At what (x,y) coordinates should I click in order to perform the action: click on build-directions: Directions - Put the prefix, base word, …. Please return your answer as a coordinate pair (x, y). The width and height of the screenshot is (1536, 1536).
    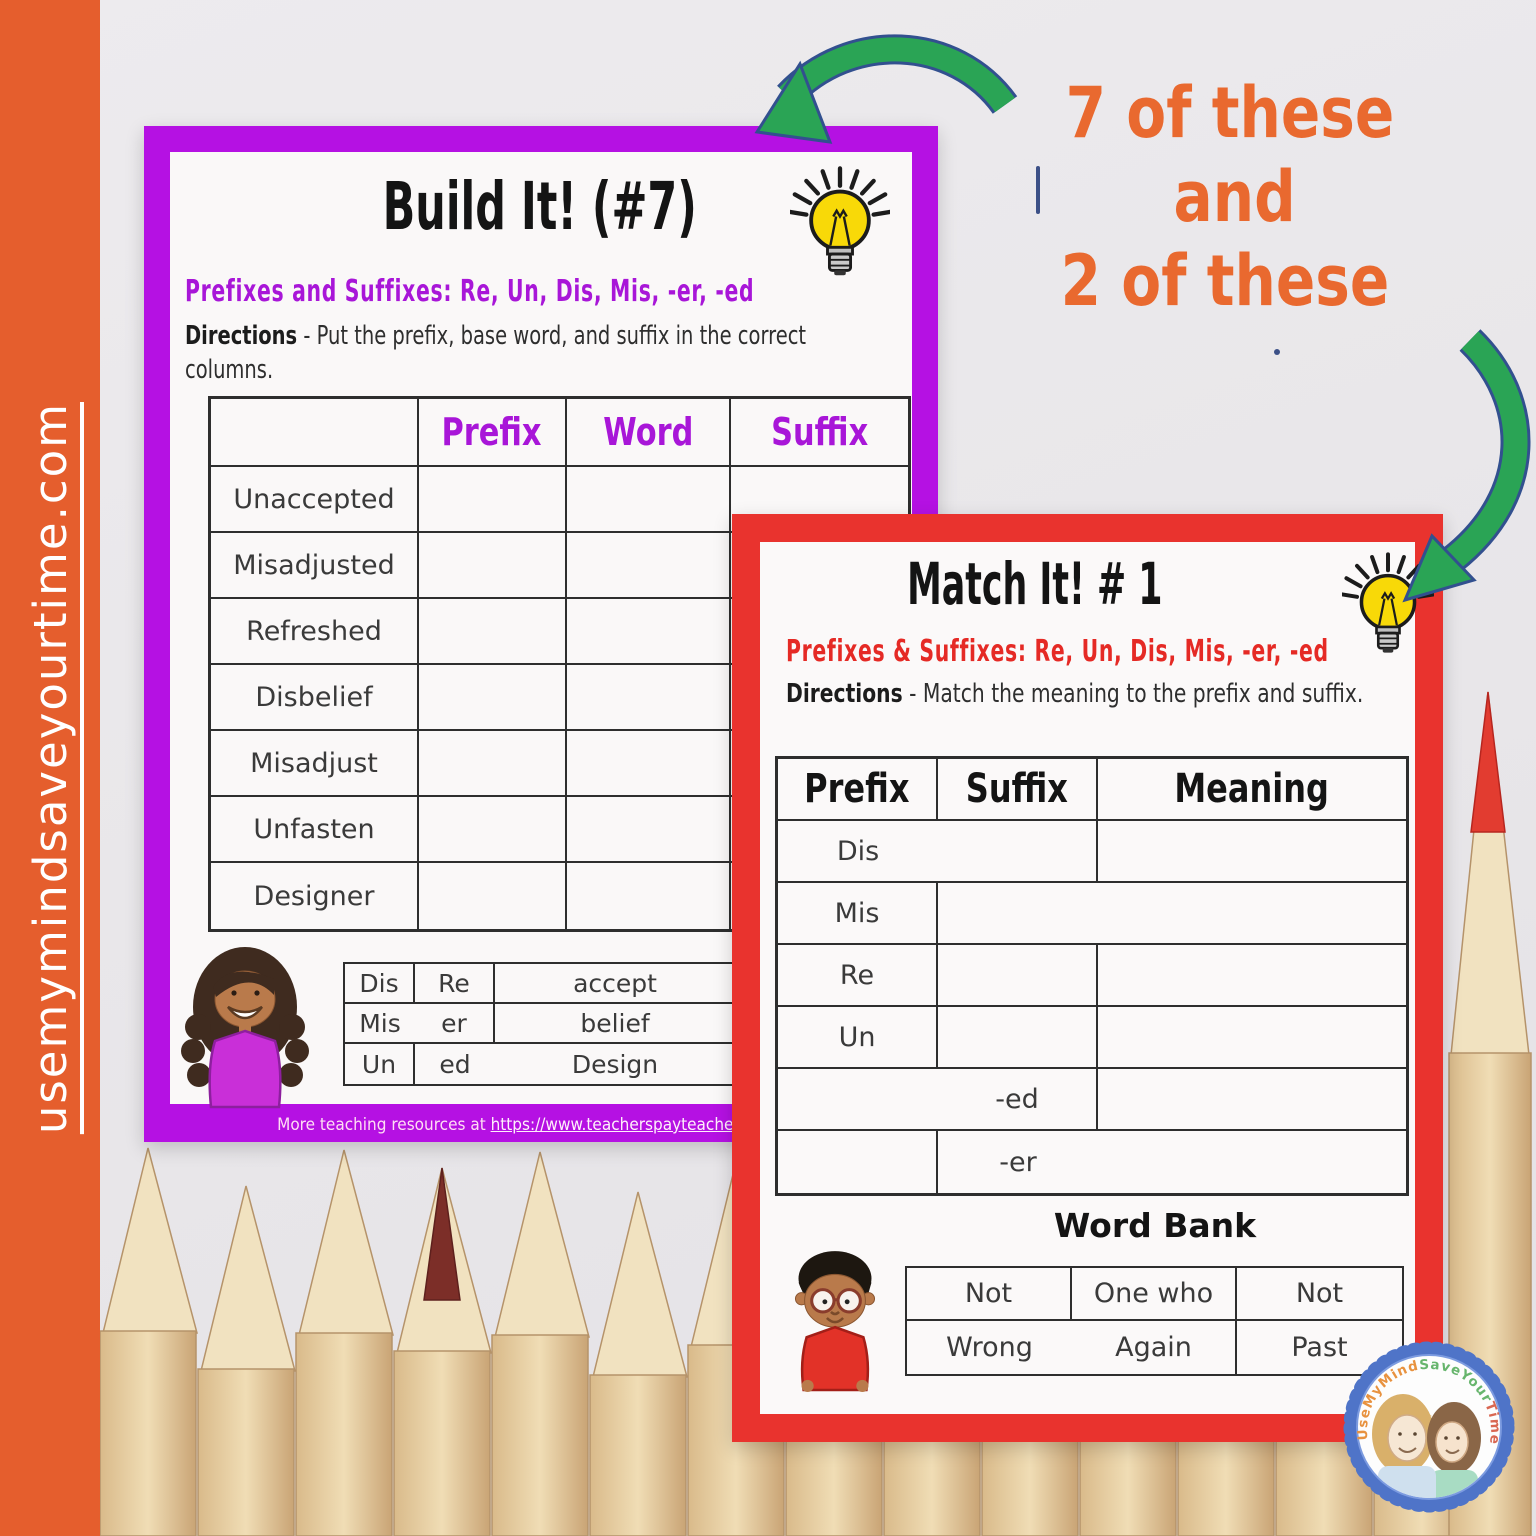
    Looking at the image, I should click on (496, 353).